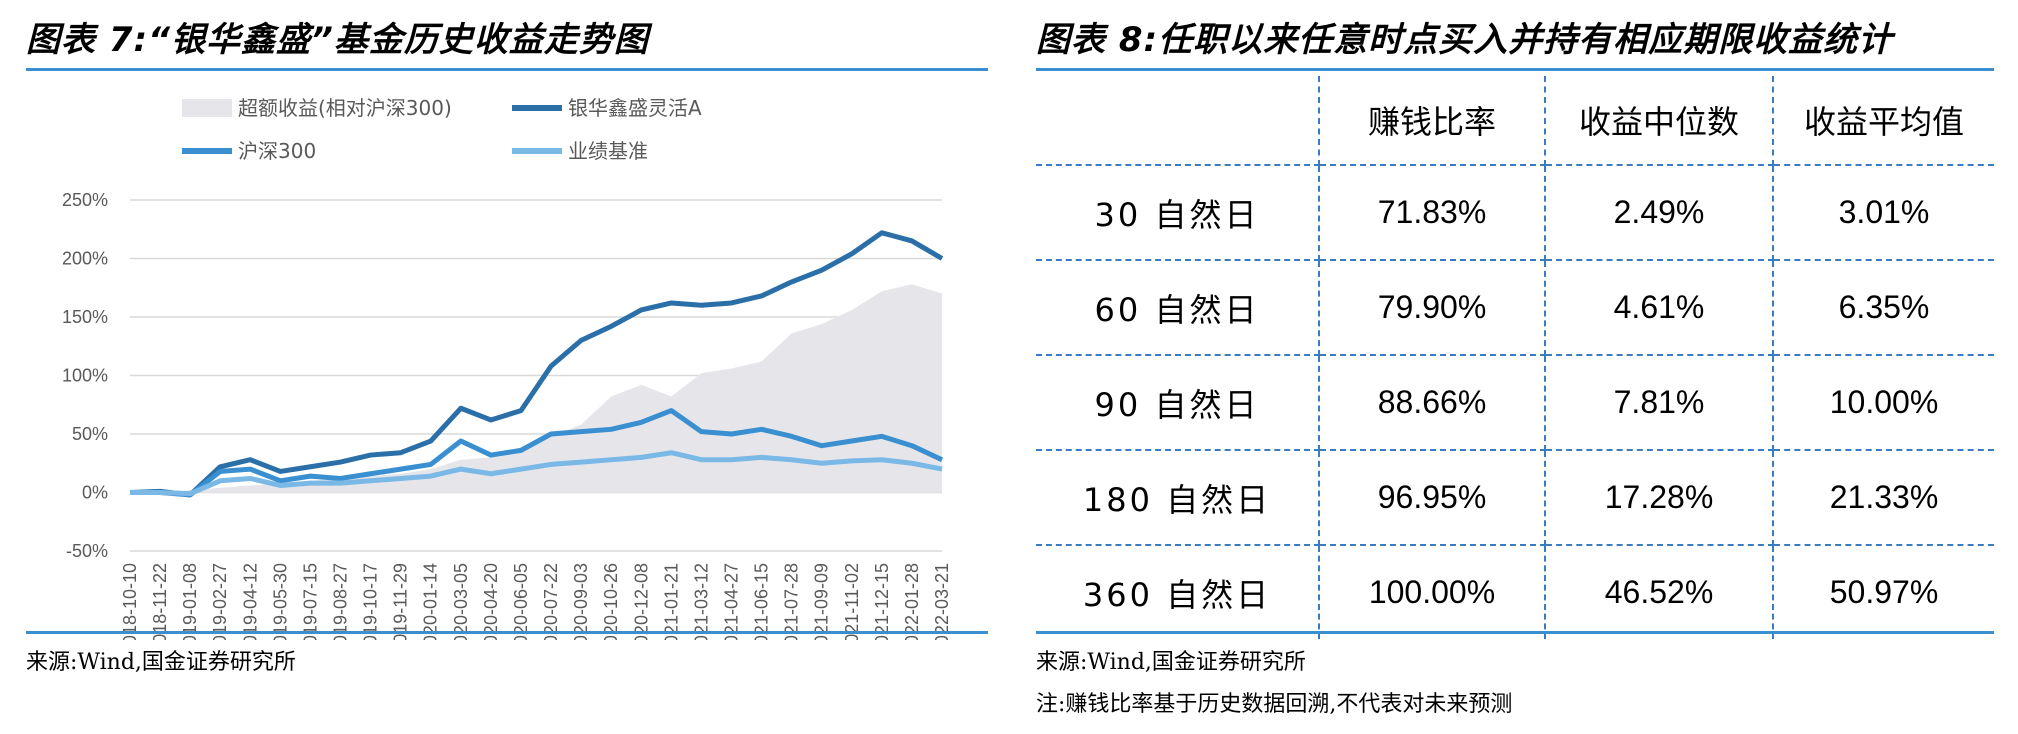 The image size is (2018, 734). What do you see at coordinates (762, 601) in the screenshot?
I see `x-tick-label: 2021-06-15` at bounding box center [762, 601].